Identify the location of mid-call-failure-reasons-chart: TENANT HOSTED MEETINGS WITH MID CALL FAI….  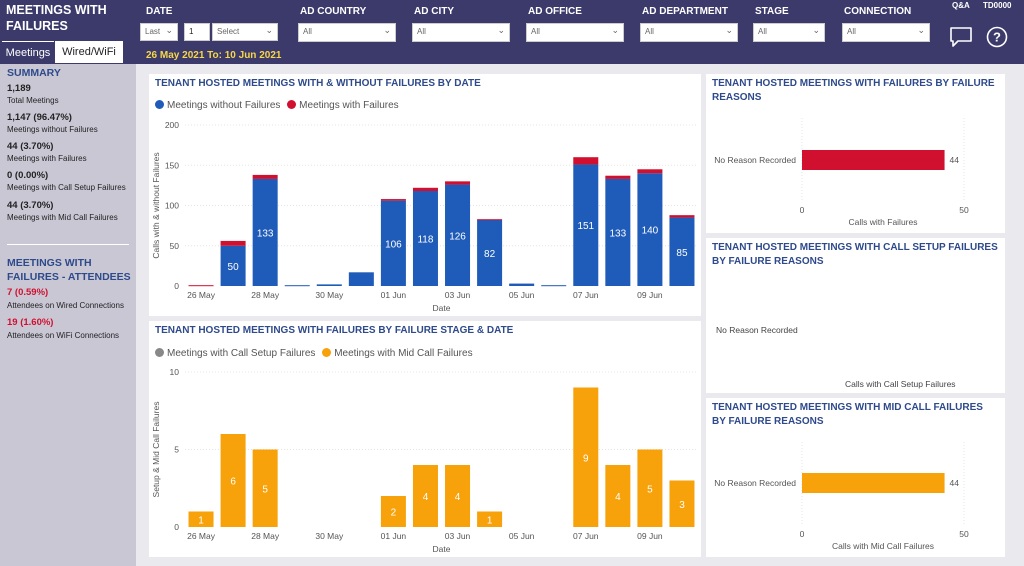
(855, 477).